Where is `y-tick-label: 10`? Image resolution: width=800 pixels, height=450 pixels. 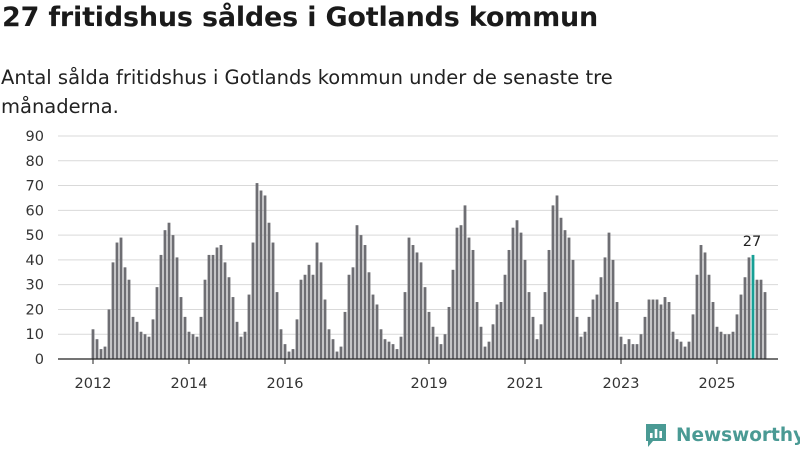
y-tick-label: 10 is located at coordinates (35, 335).